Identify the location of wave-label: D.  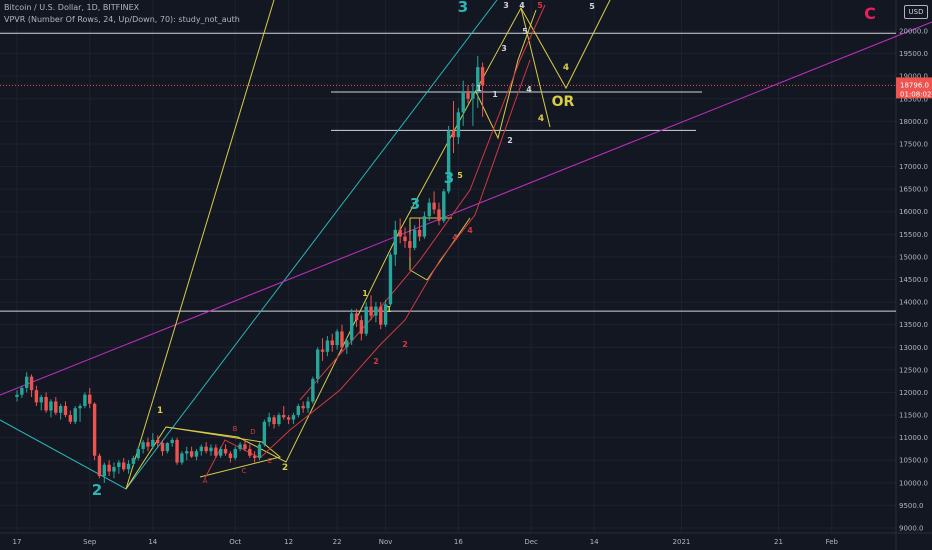
(252, 432).